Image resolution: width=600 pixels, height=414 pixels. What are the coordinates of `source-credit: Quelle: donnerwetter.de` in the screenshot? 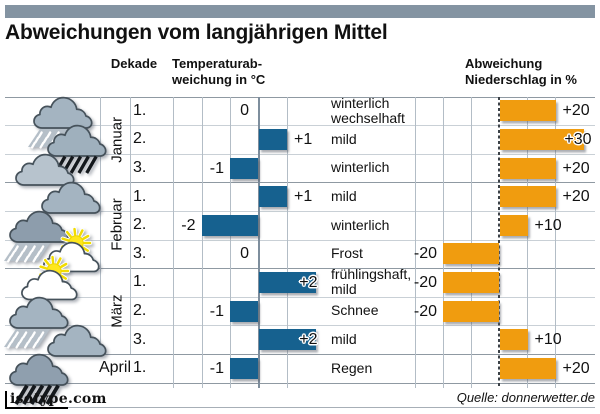 It's located at (525, 397).